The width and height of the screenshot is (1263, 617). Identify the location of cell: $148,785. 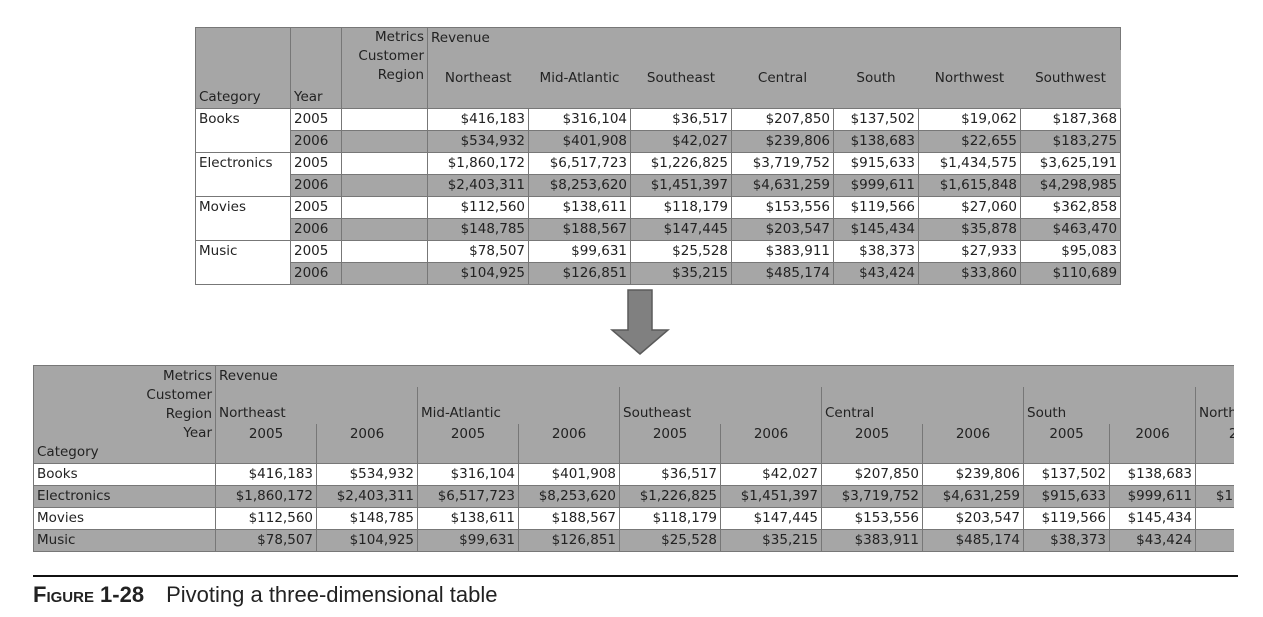
(367, 518).